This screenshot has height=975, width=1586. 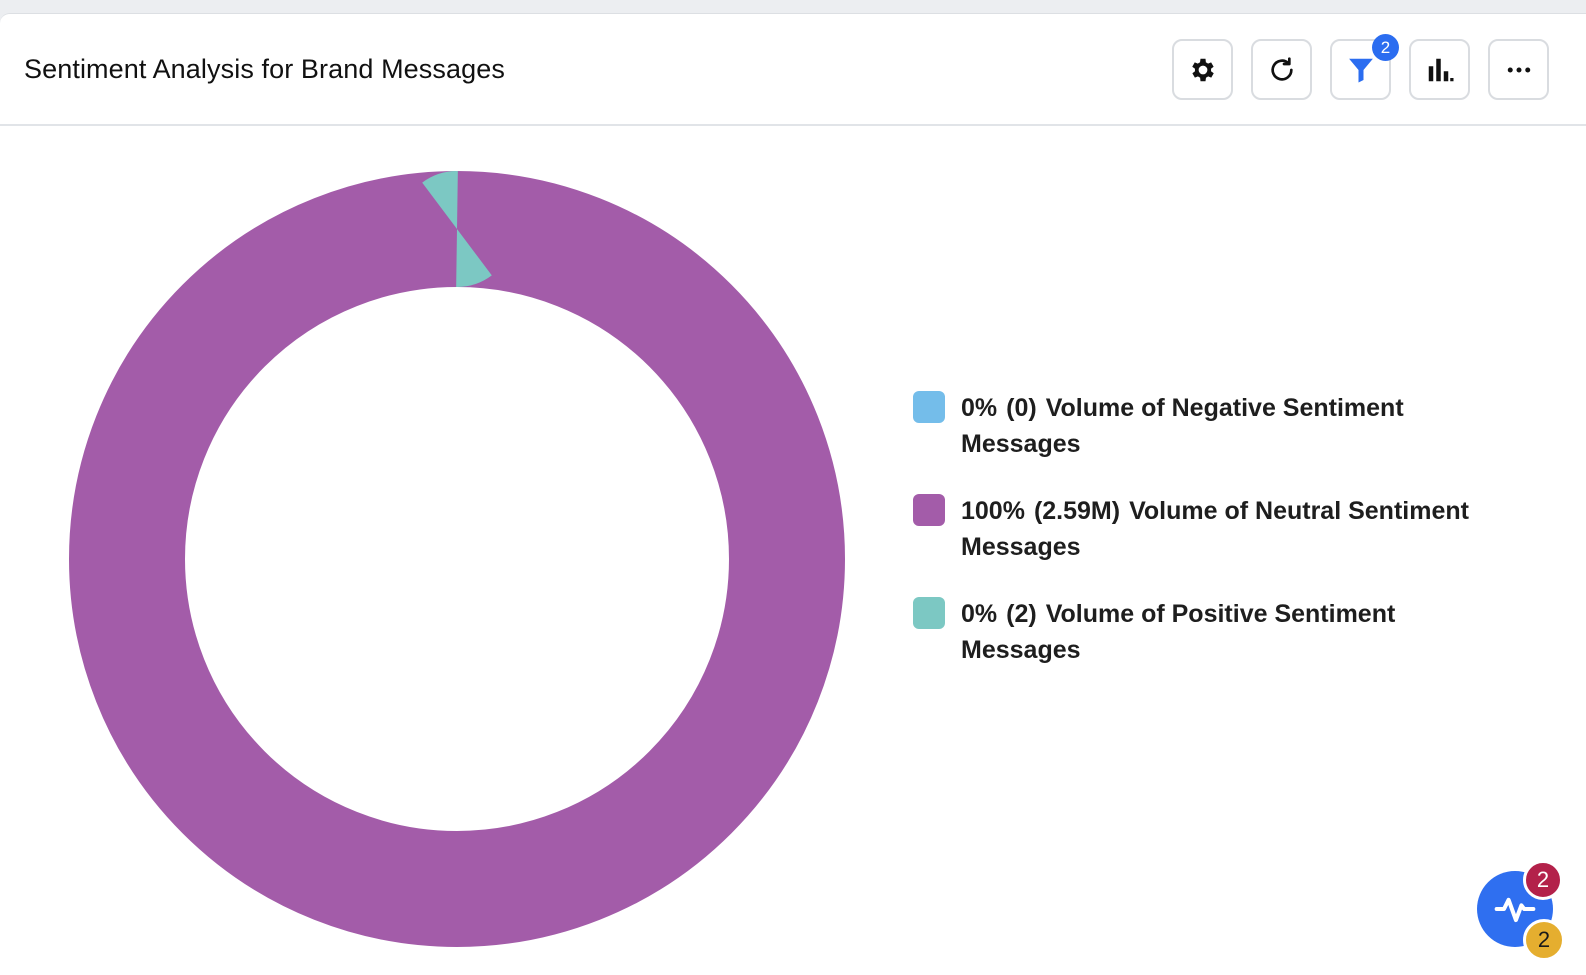 What do you see at coordinates (1543, 880) in the screenshot?
I see `notification-badge: 2` at bounding box center [1543, 880].